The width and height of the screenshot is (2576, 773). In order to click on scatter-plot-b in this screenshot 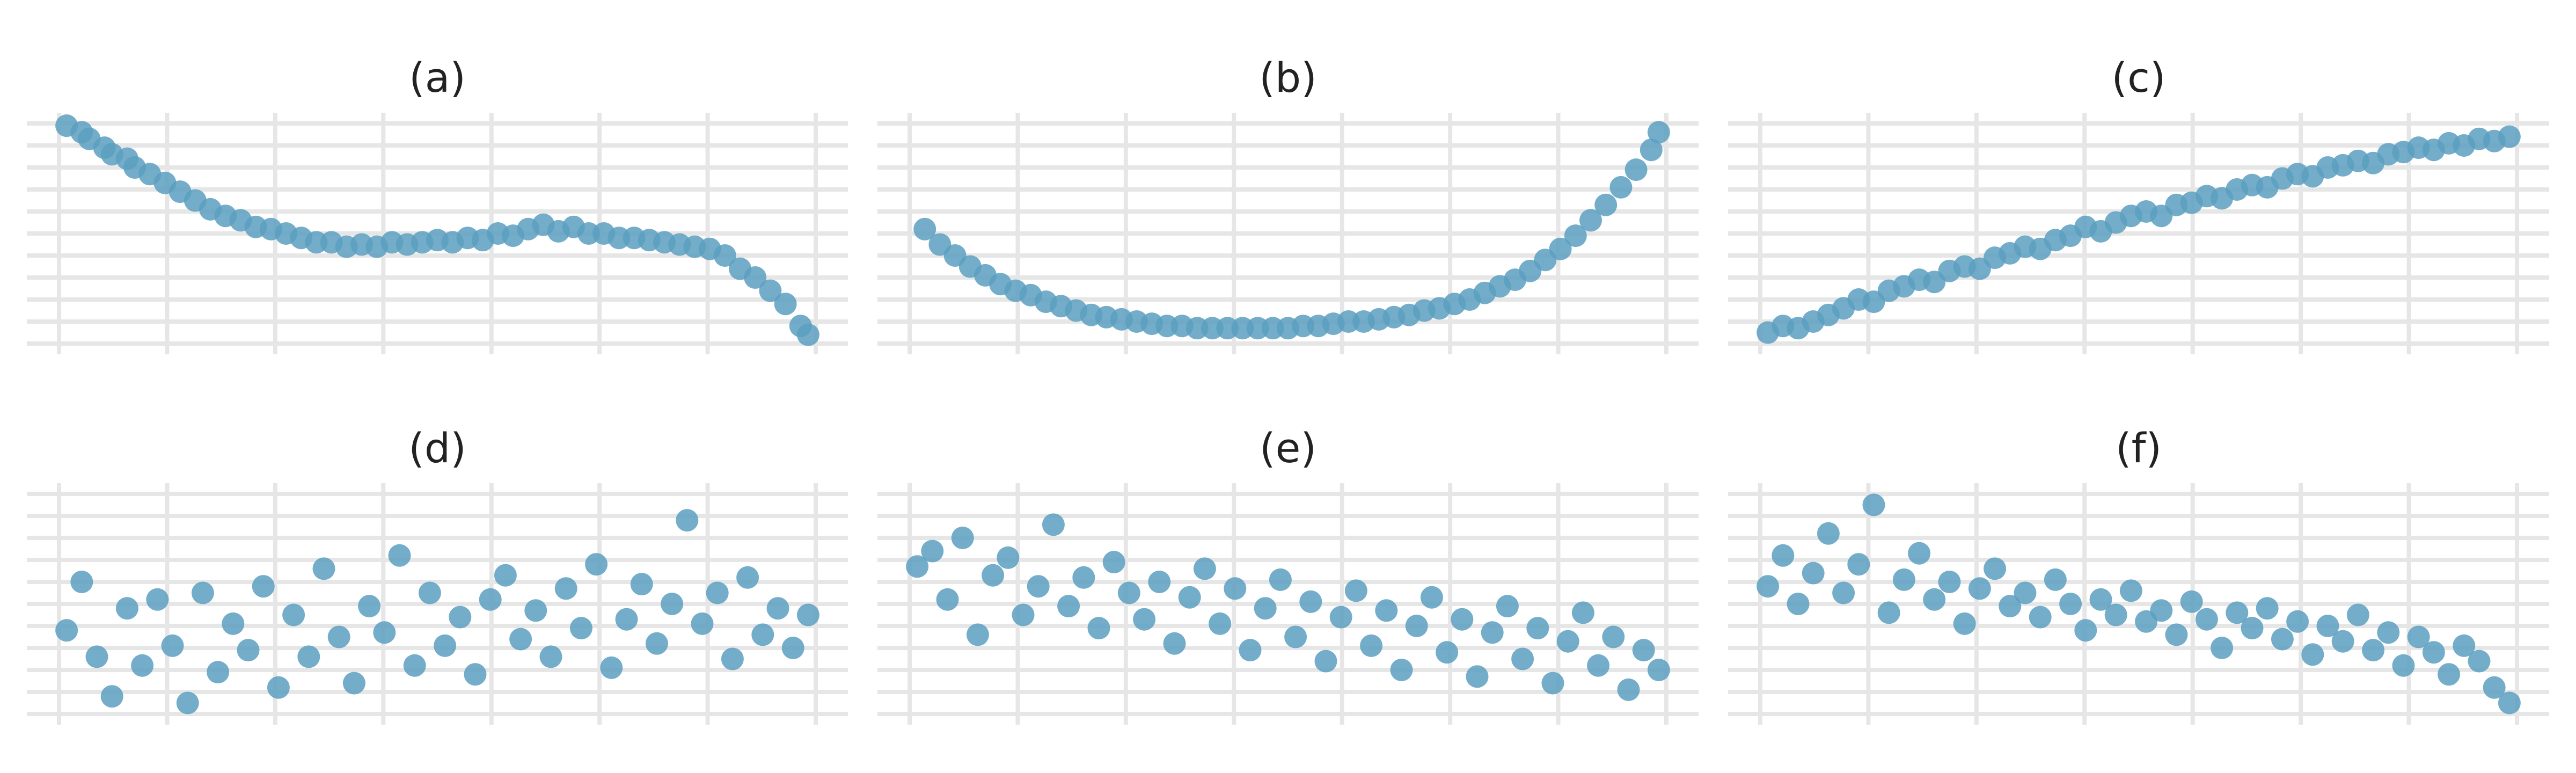, I will do `click(1288, 233)`.